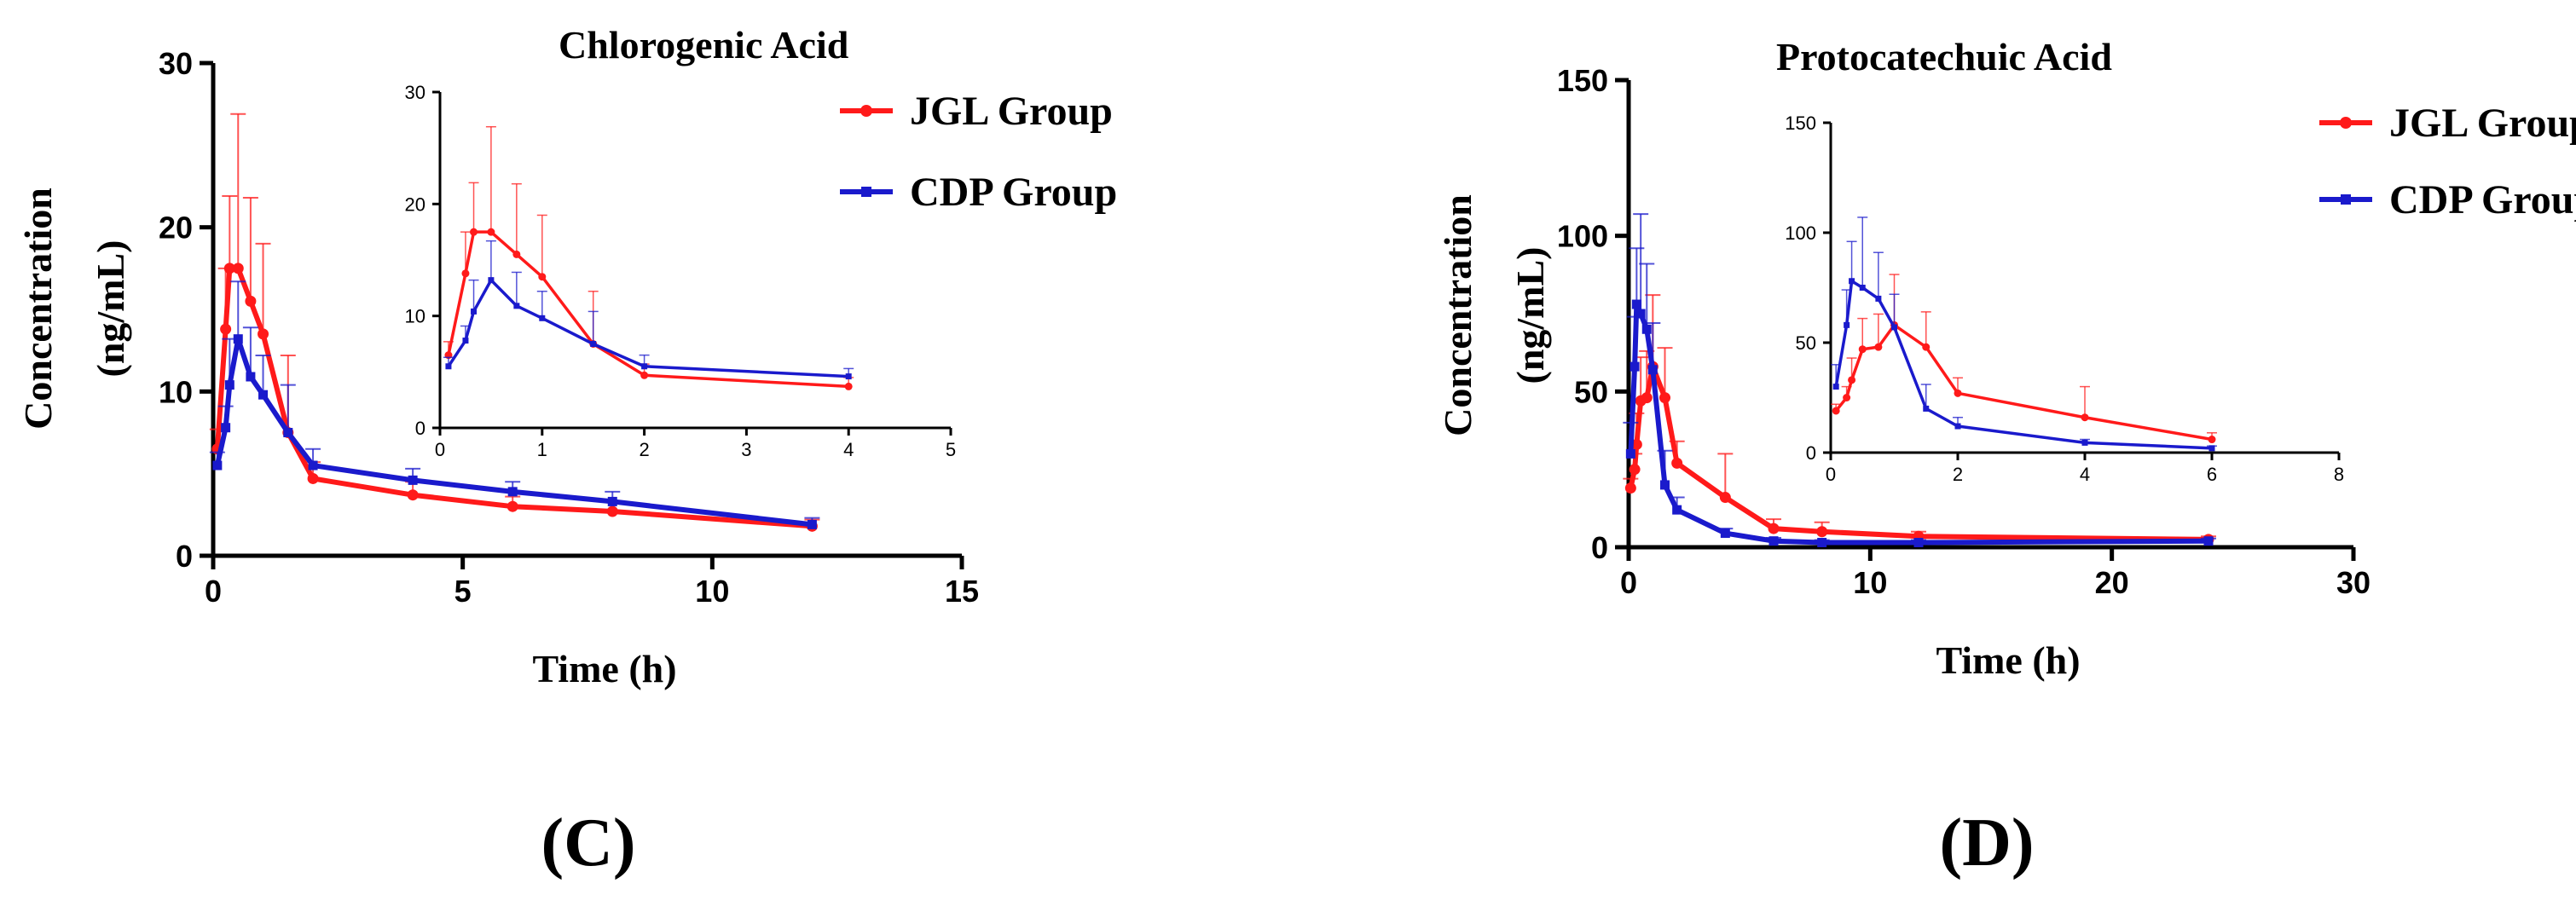 The height and width of the screenshot is (918, 2576). What do you see at coordinates (2482, 123) in the screenshot?
I see `panel-d-legend-label: JGL Group` at bounding box center [2482, 123].